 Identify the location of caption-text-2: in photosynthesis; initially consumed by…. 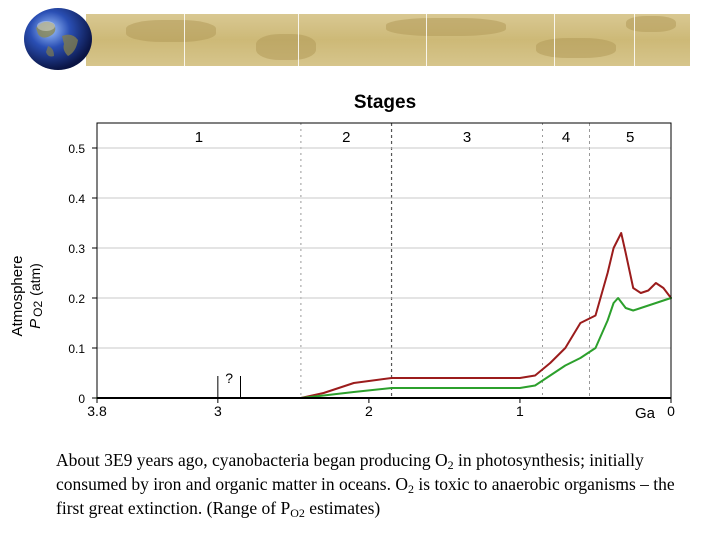
(350, 472).